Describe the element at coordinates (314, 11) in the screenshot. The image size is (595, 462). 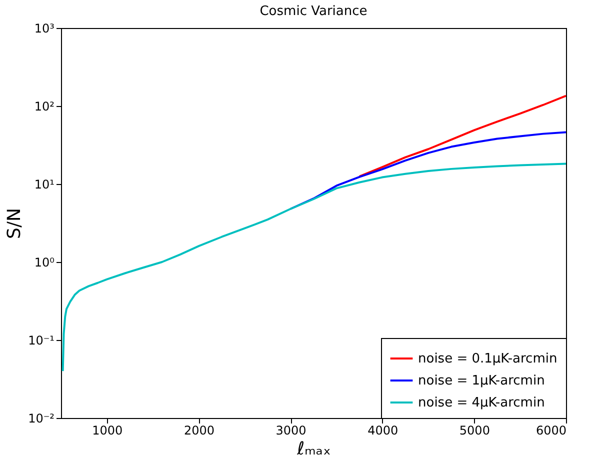
I see `chart-title: Cosmic Variance` at that location.